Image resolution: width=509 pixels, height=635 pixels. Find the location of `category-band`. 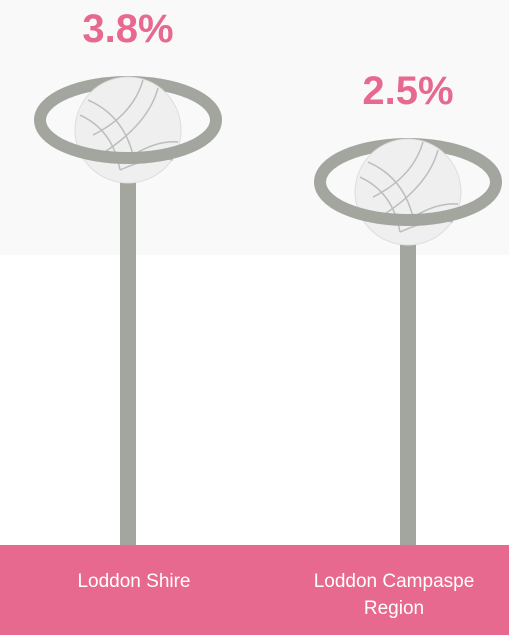

category-band is located at coordinates (254, 590).